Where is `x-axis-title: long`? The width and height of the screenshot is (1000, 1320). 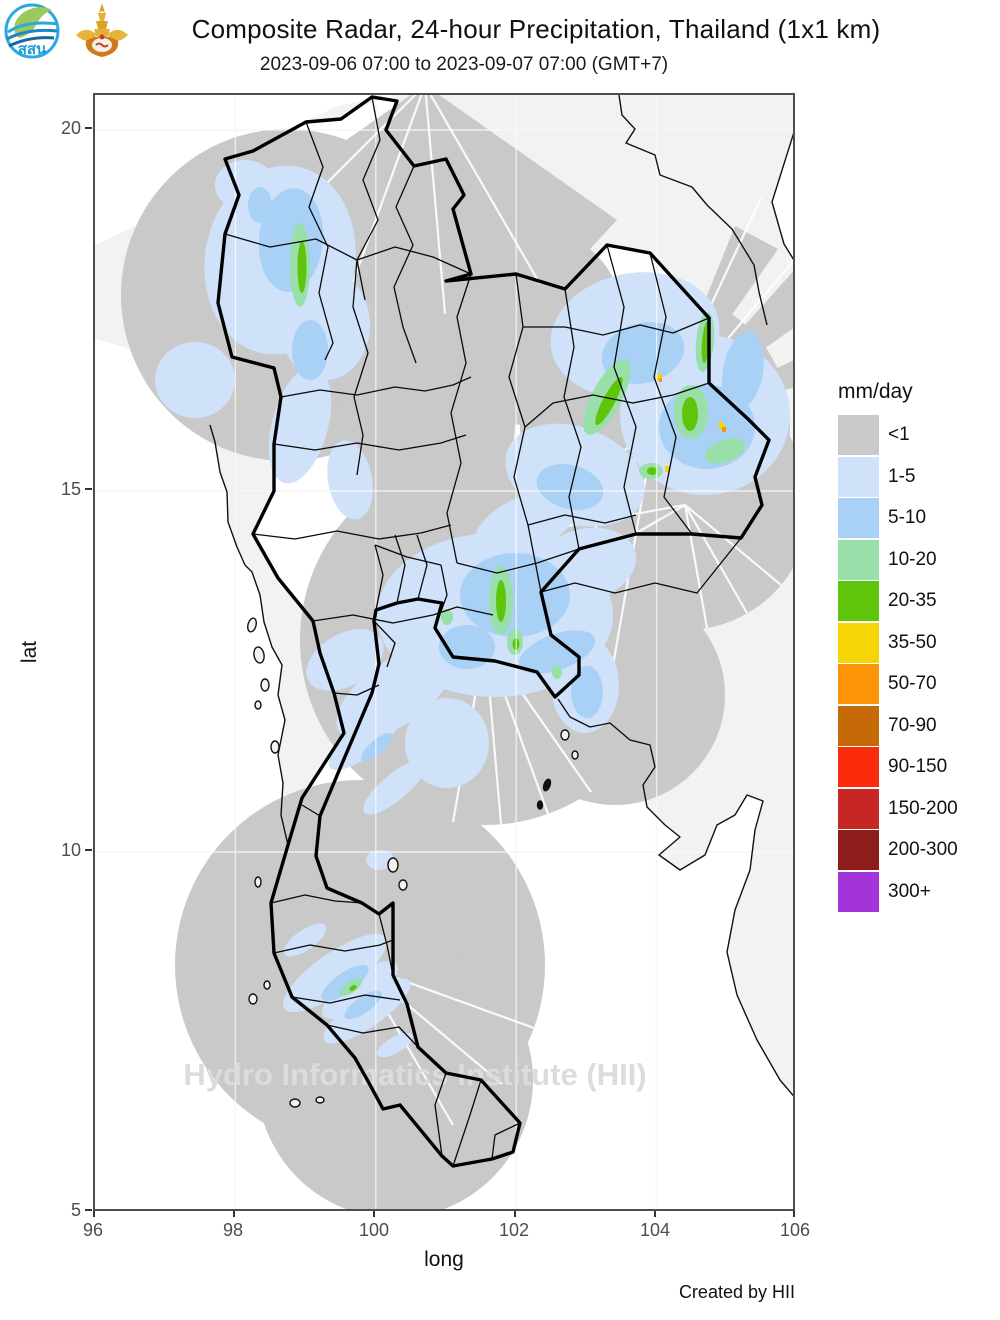 x-axis-title: long is located at coordinates (444, 1259).